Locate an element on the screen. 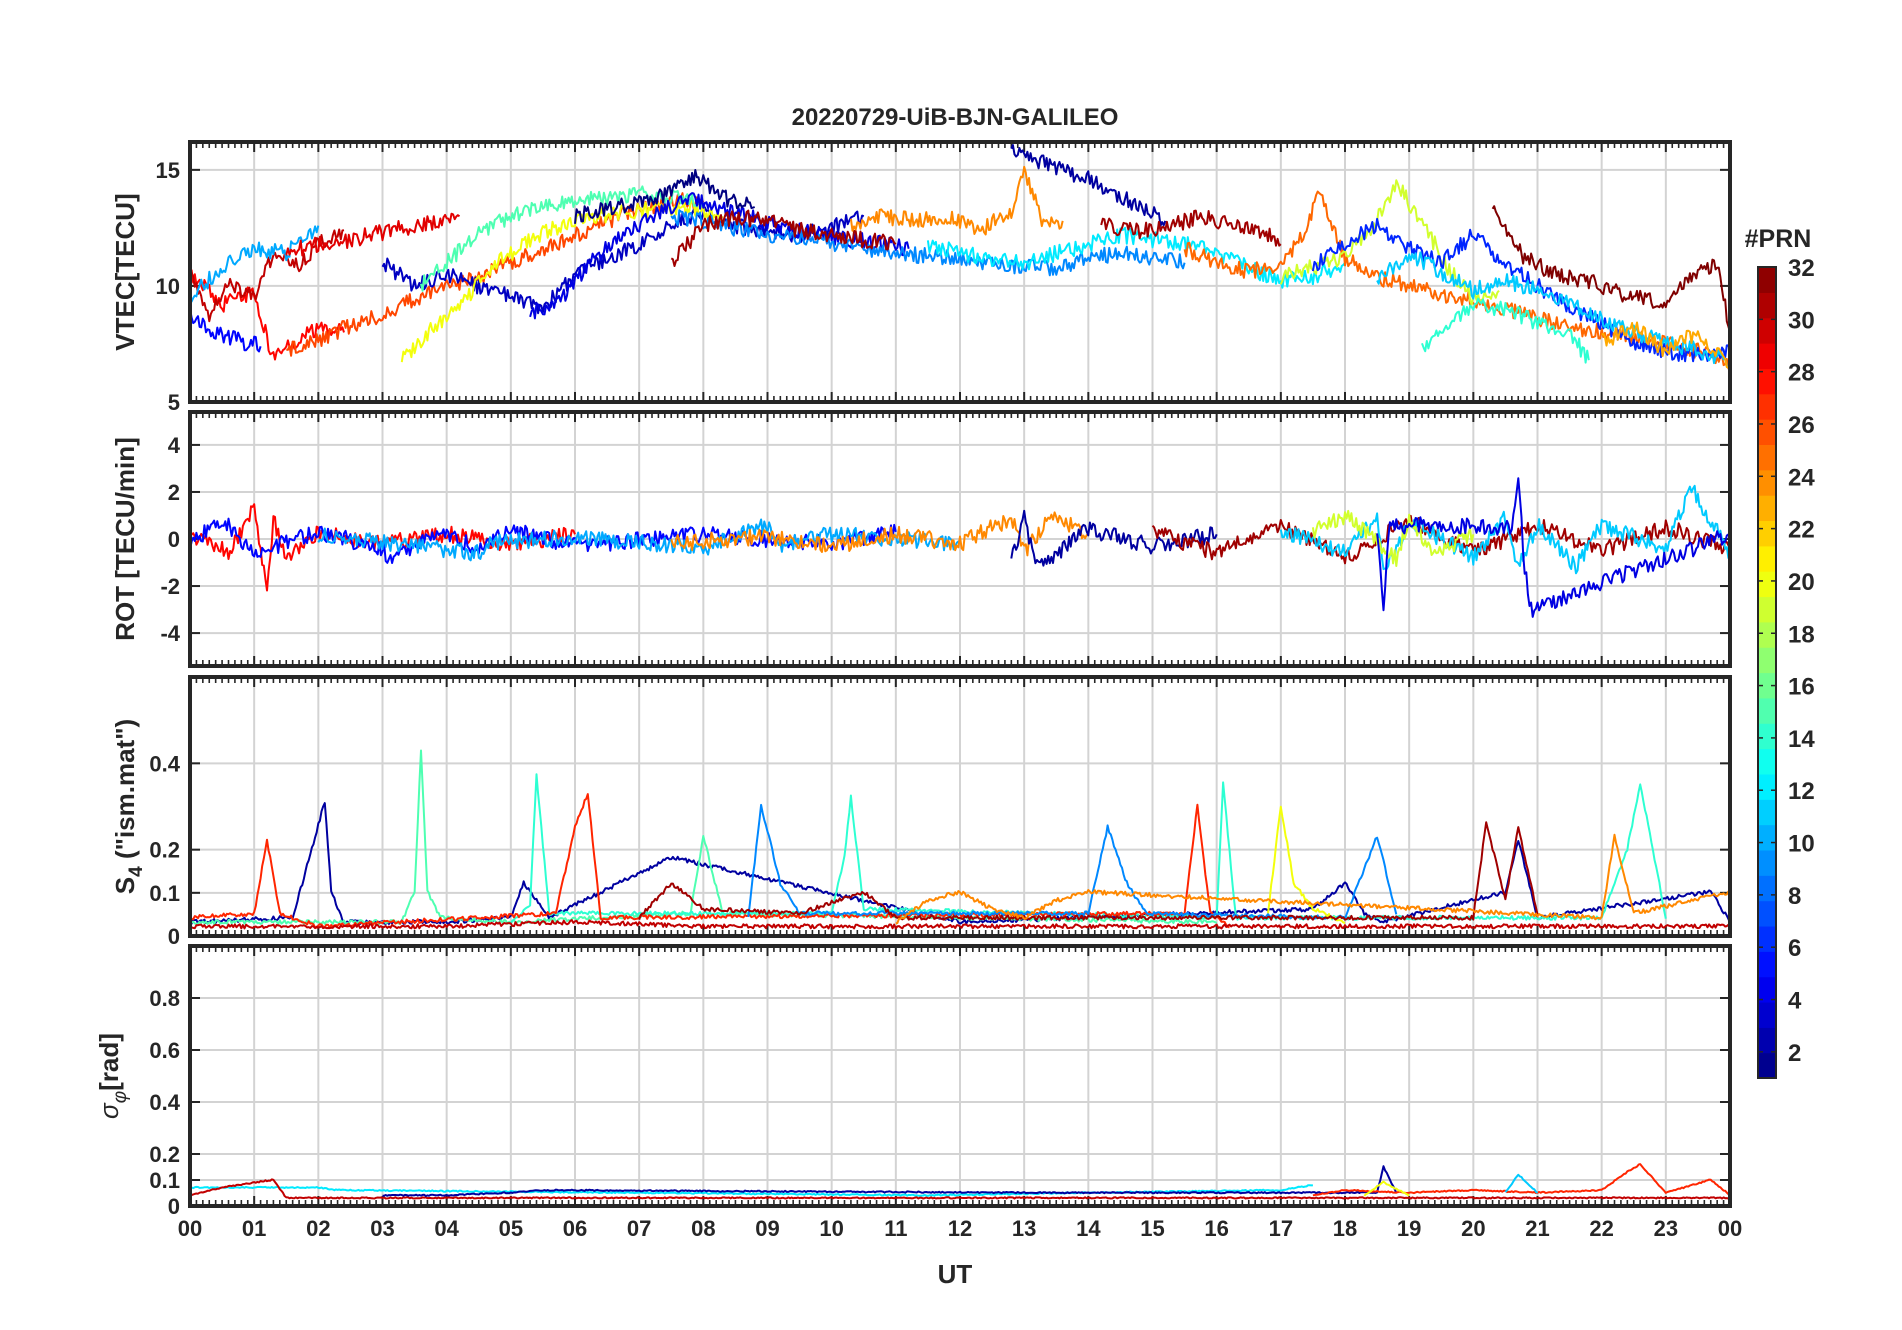 Image resolution: width=1902 pixels, height=1330 pixels. colorbar-tick-label: 2 is located at coordinates (1794, 1053).